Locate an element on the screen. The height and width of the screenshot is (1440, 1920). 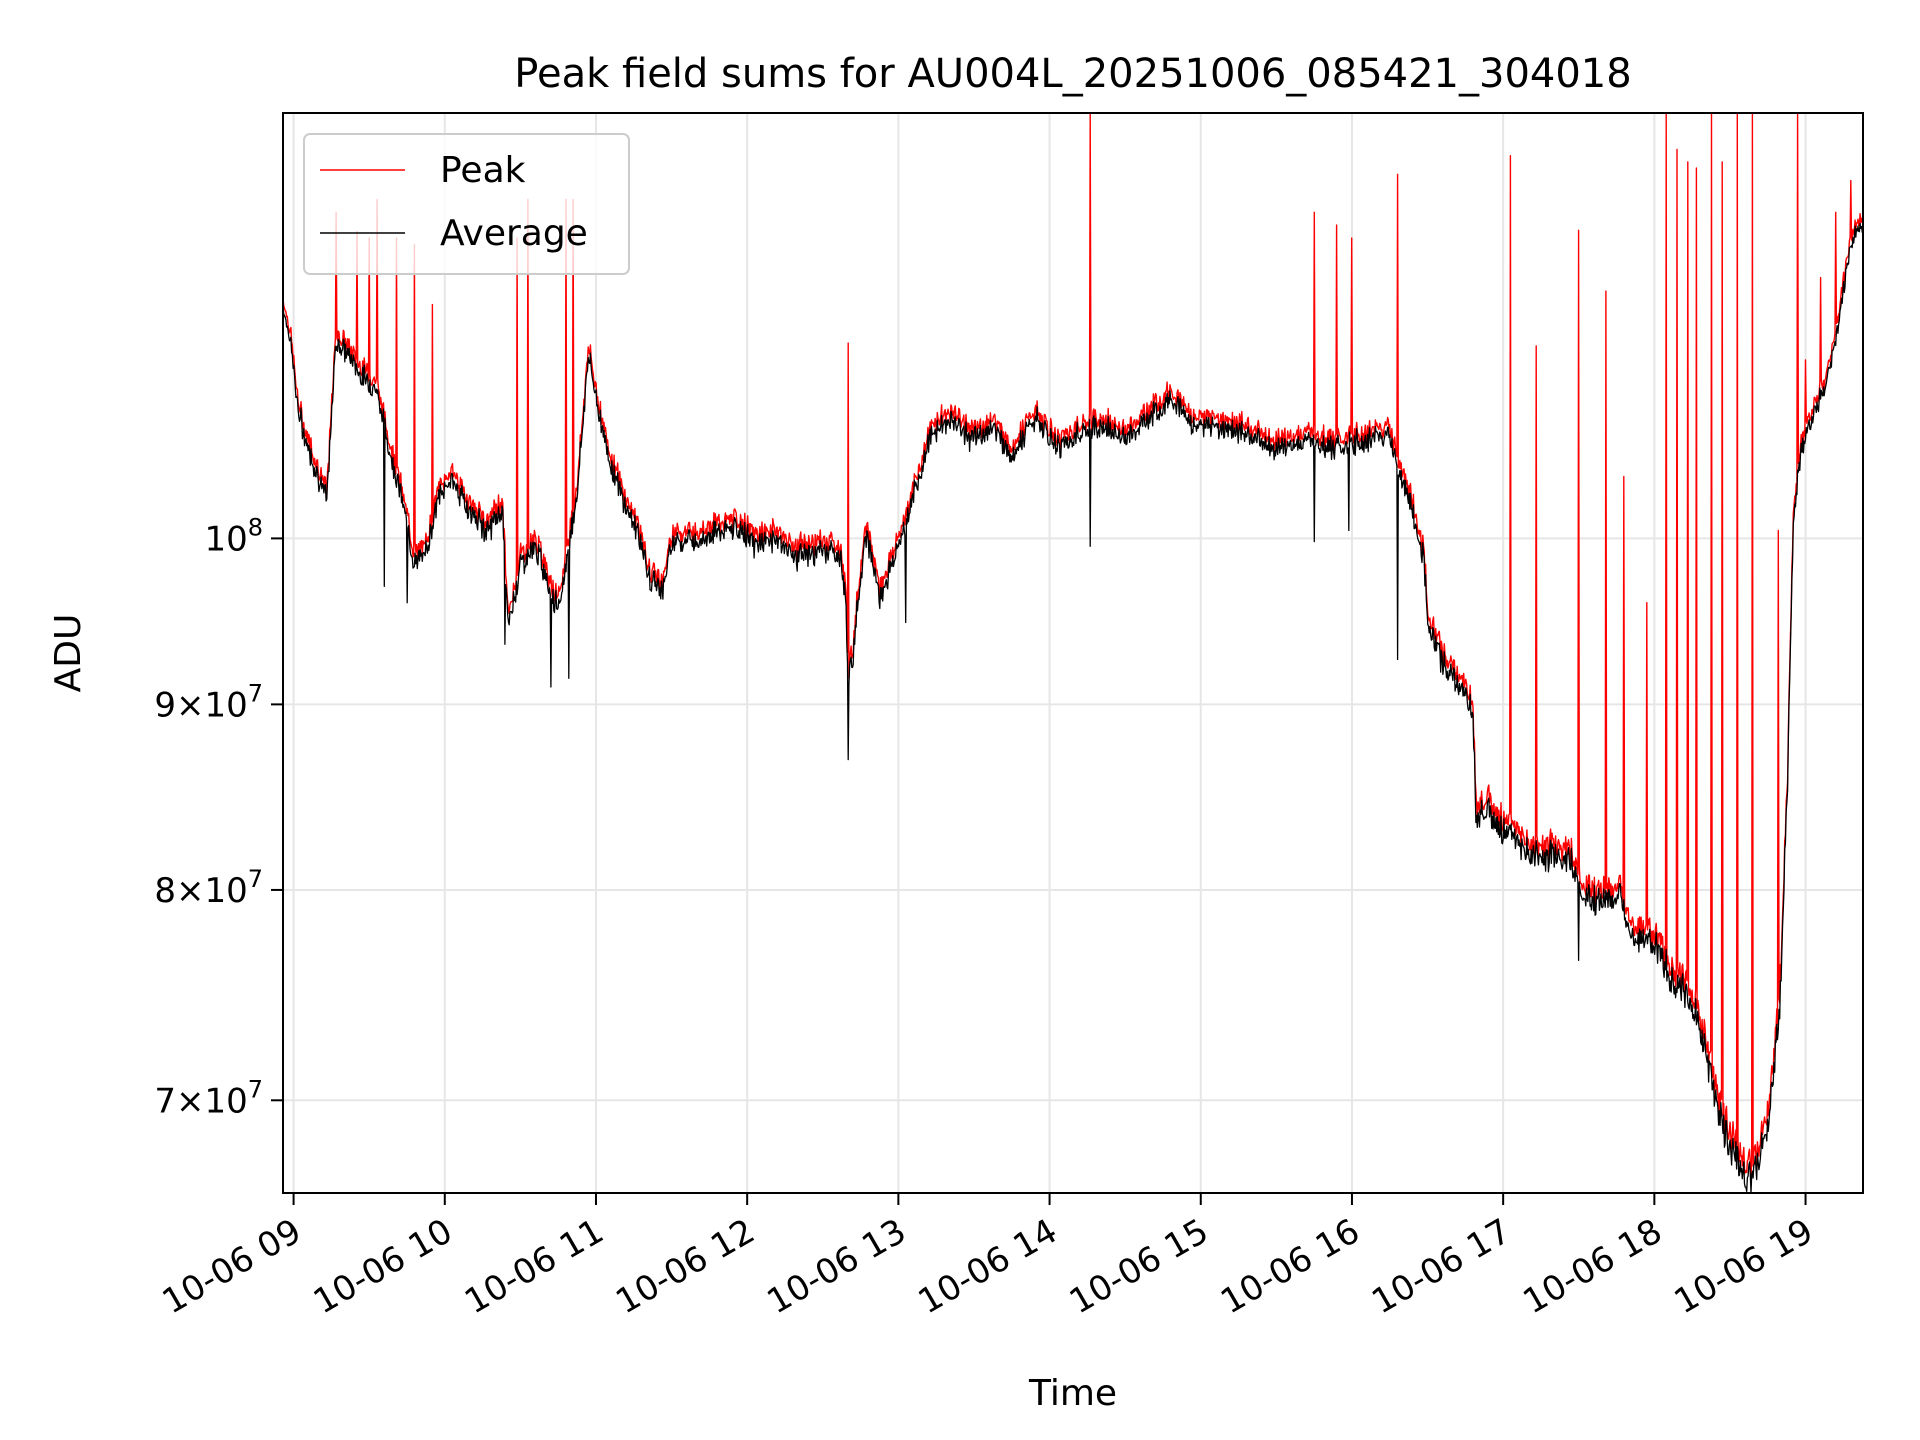
y-tick-label: 108 is located at coordinates (233, 536).